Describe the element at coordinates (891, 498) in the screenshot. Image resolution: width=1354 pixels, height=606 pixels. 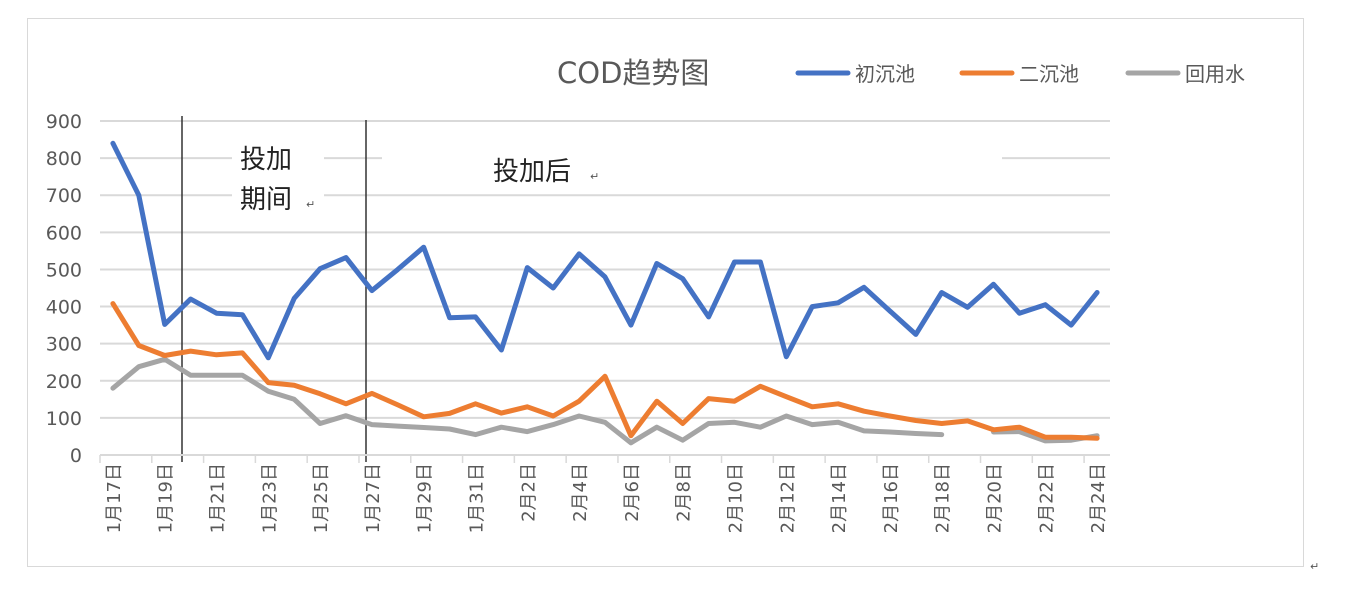
I see `x-tick-label: 2月16日` at that location.